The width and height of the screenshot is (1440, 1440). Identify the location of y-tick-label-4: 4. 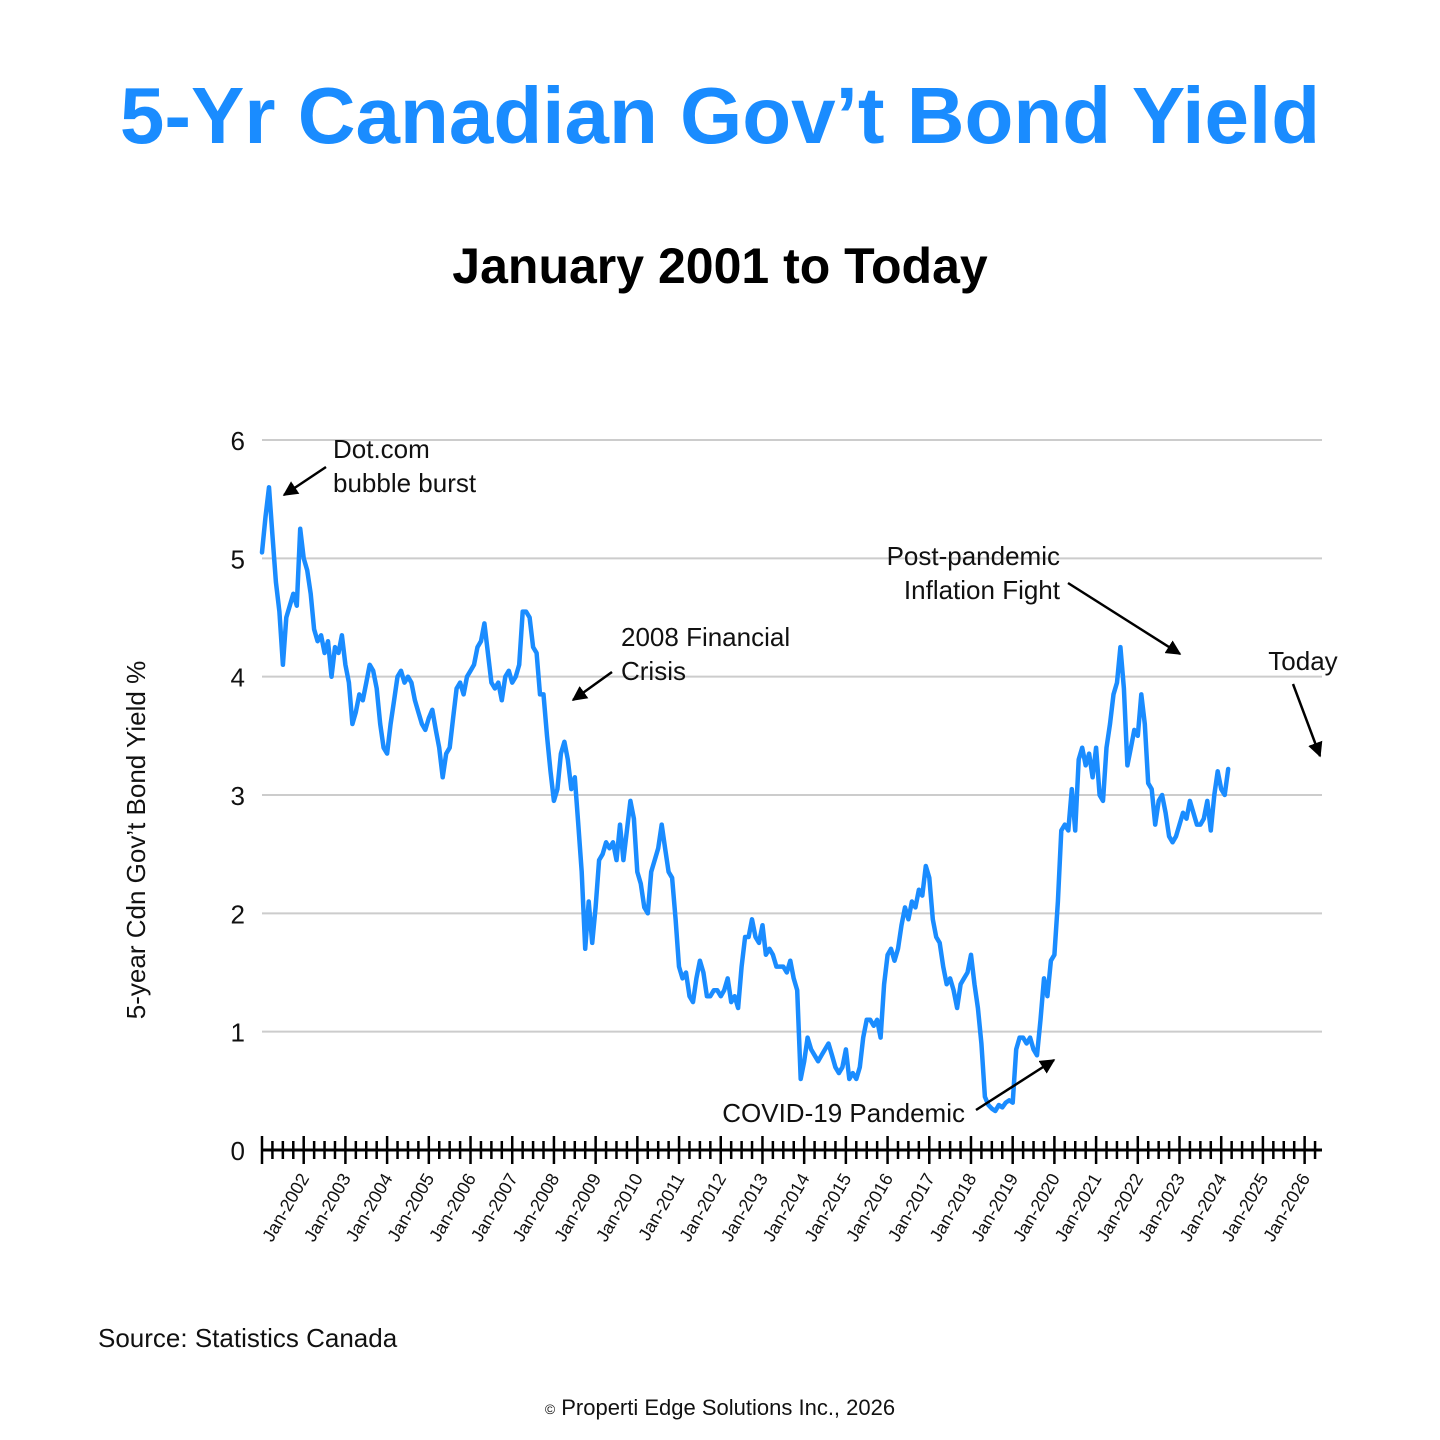
(238, 678).